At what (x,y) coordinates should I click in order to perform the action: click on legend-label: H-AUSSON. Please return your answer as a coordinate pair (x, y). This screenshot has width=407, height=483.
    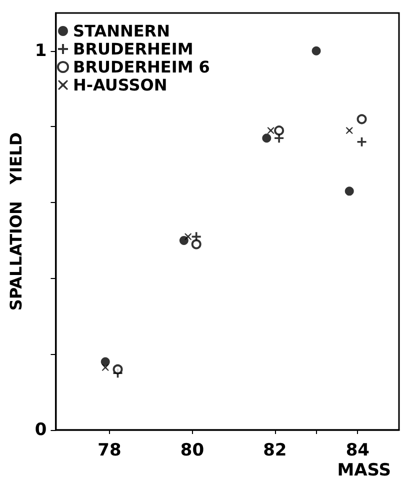
    Looking at the image, I should click on (120, 85).